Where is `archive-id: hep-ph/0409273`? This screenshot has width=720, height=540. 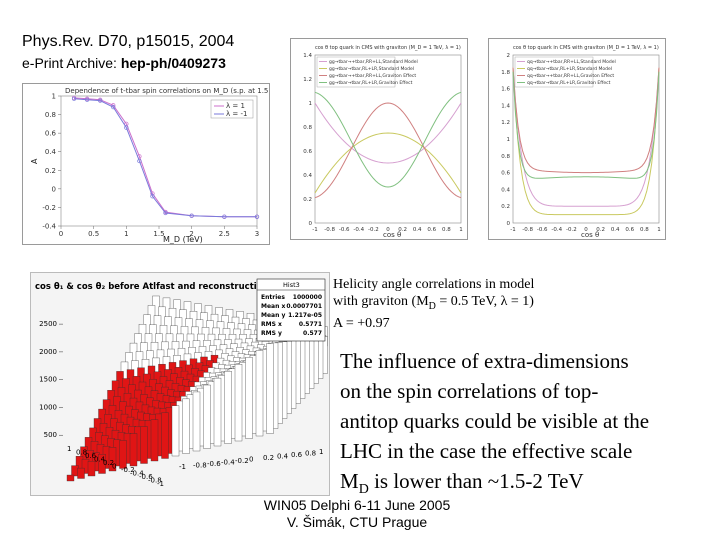 archive-id: hep-ph/0409273 is located at coordinates (173, 63).